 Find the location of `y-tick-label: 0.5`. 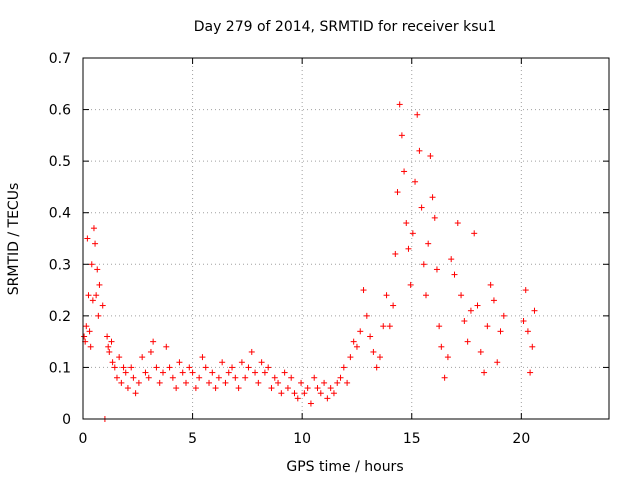

y-tick-label: 0.5 is located at coordinates (60, 162).